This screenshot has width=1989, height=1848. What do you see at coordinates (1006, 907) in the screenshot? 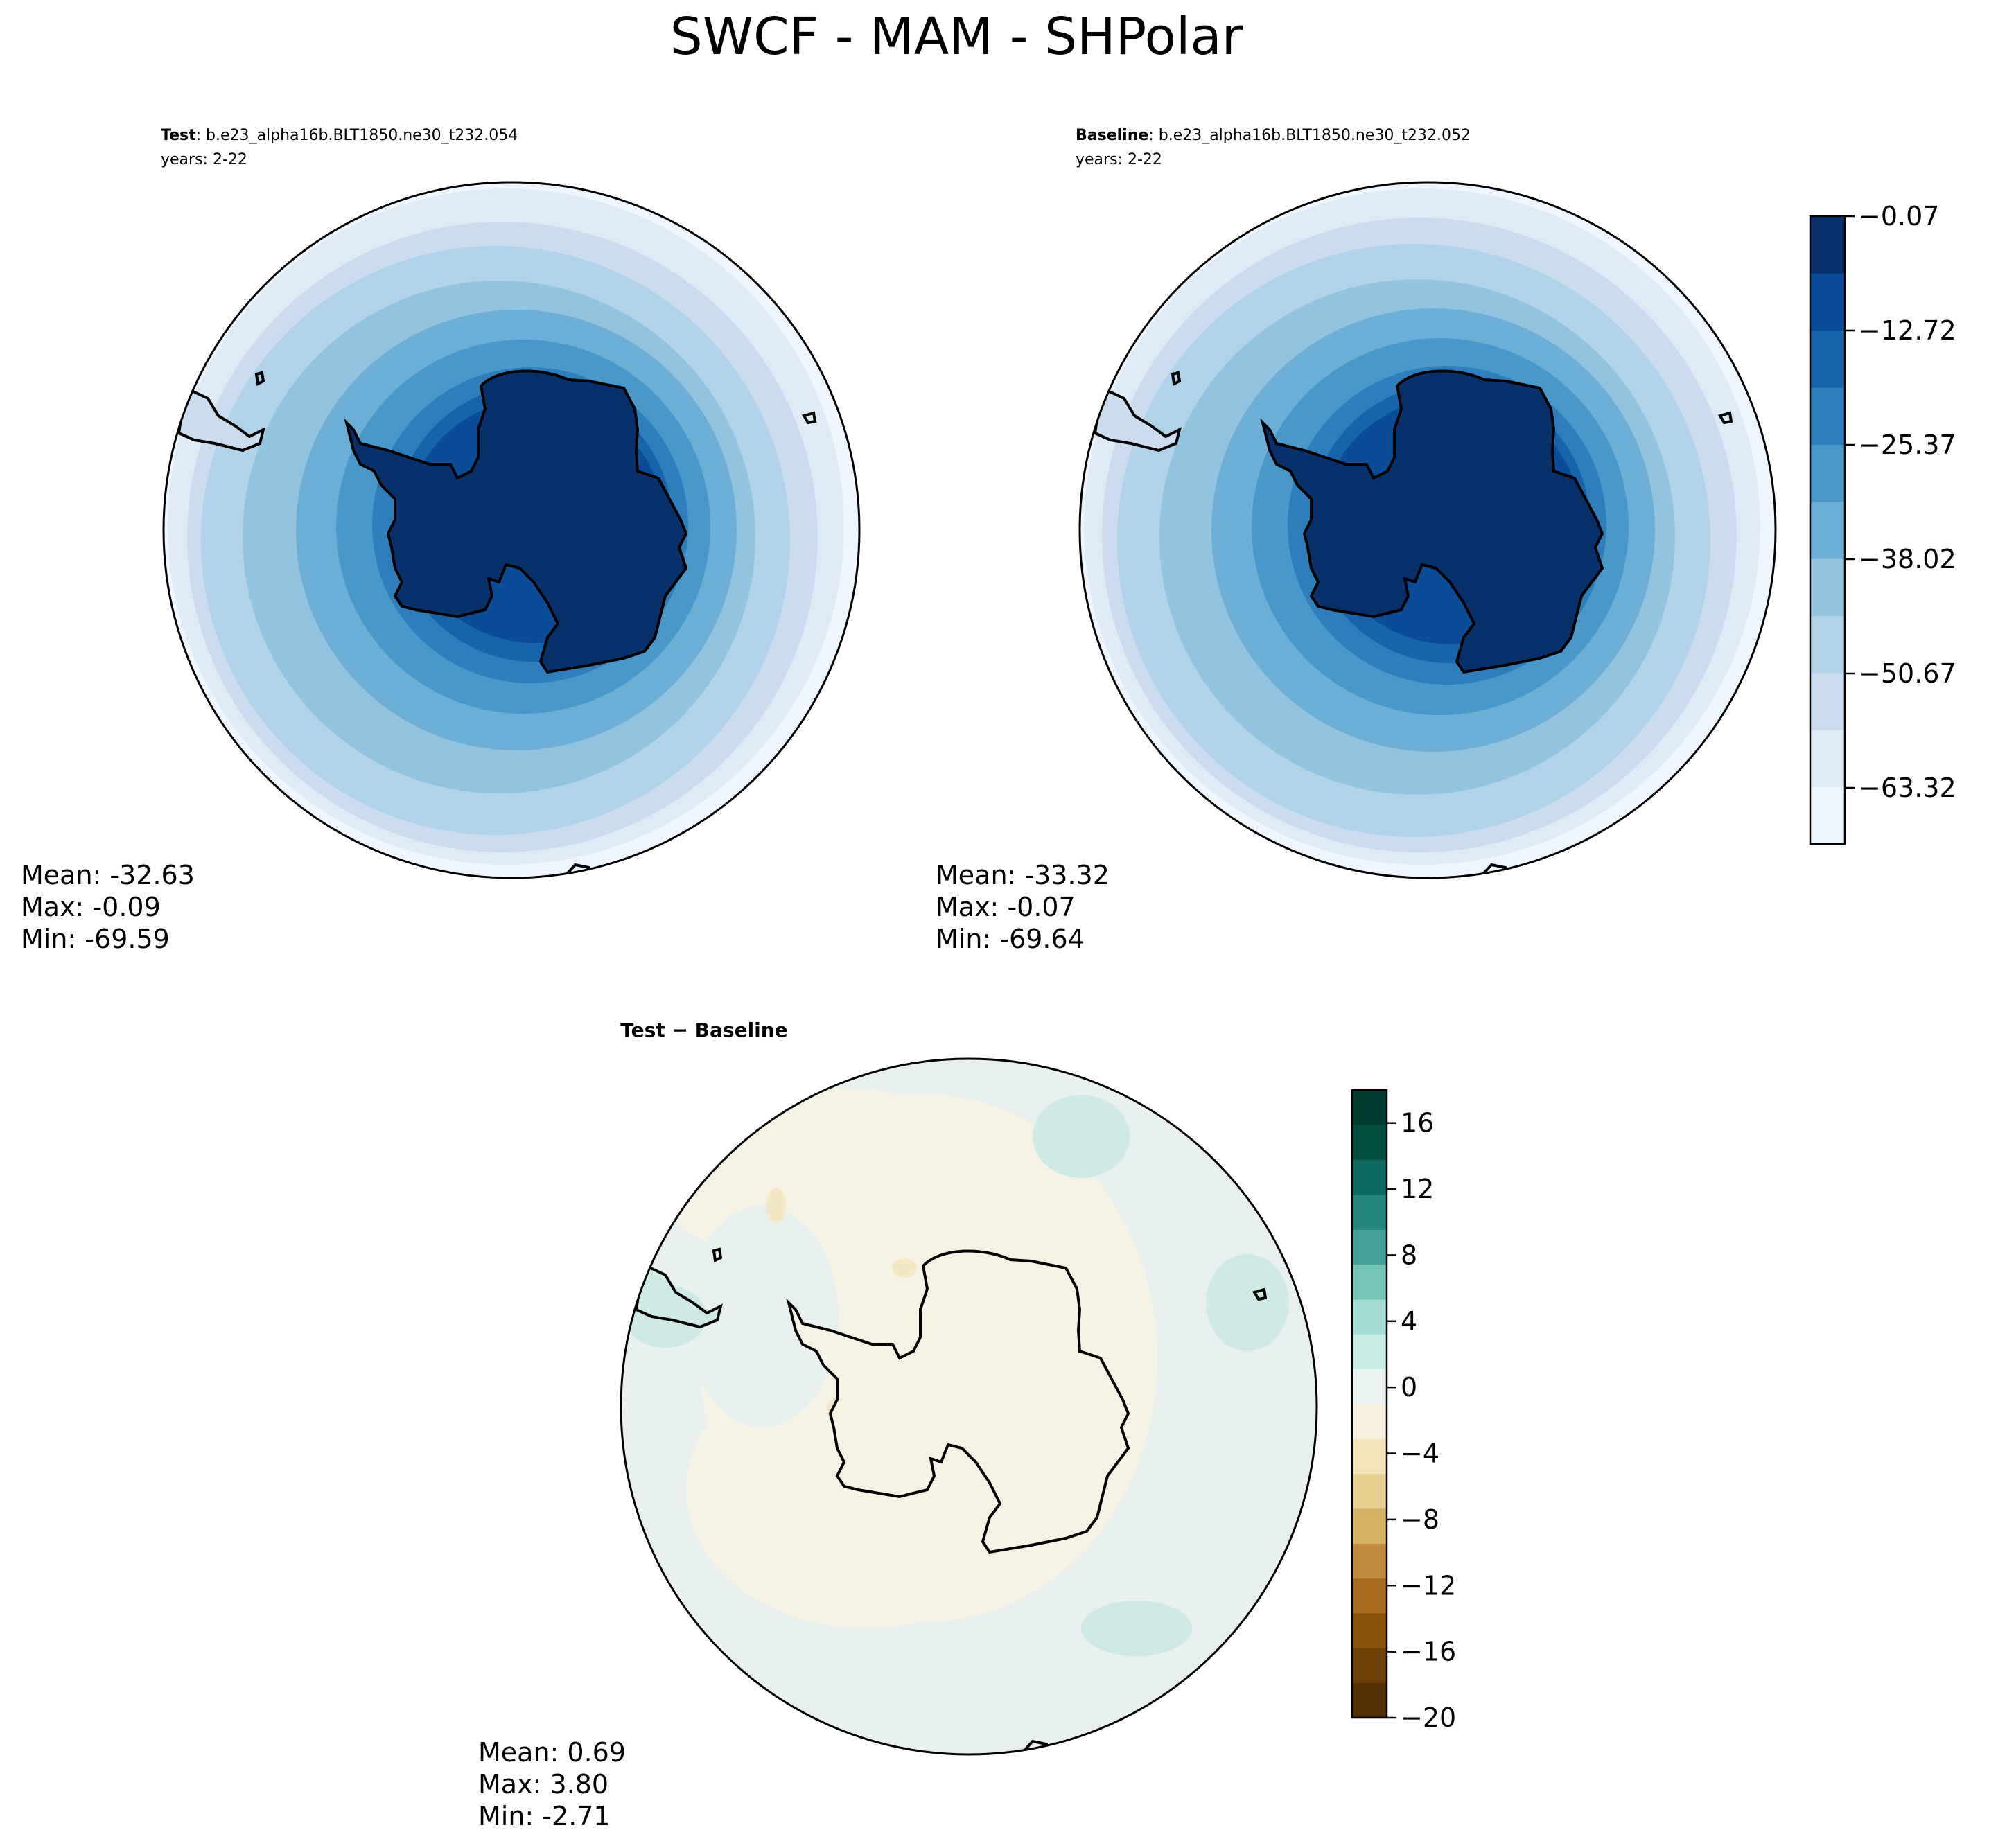
I see `baseline-max: Max: -0.07` at bounding box center [1006, 907].